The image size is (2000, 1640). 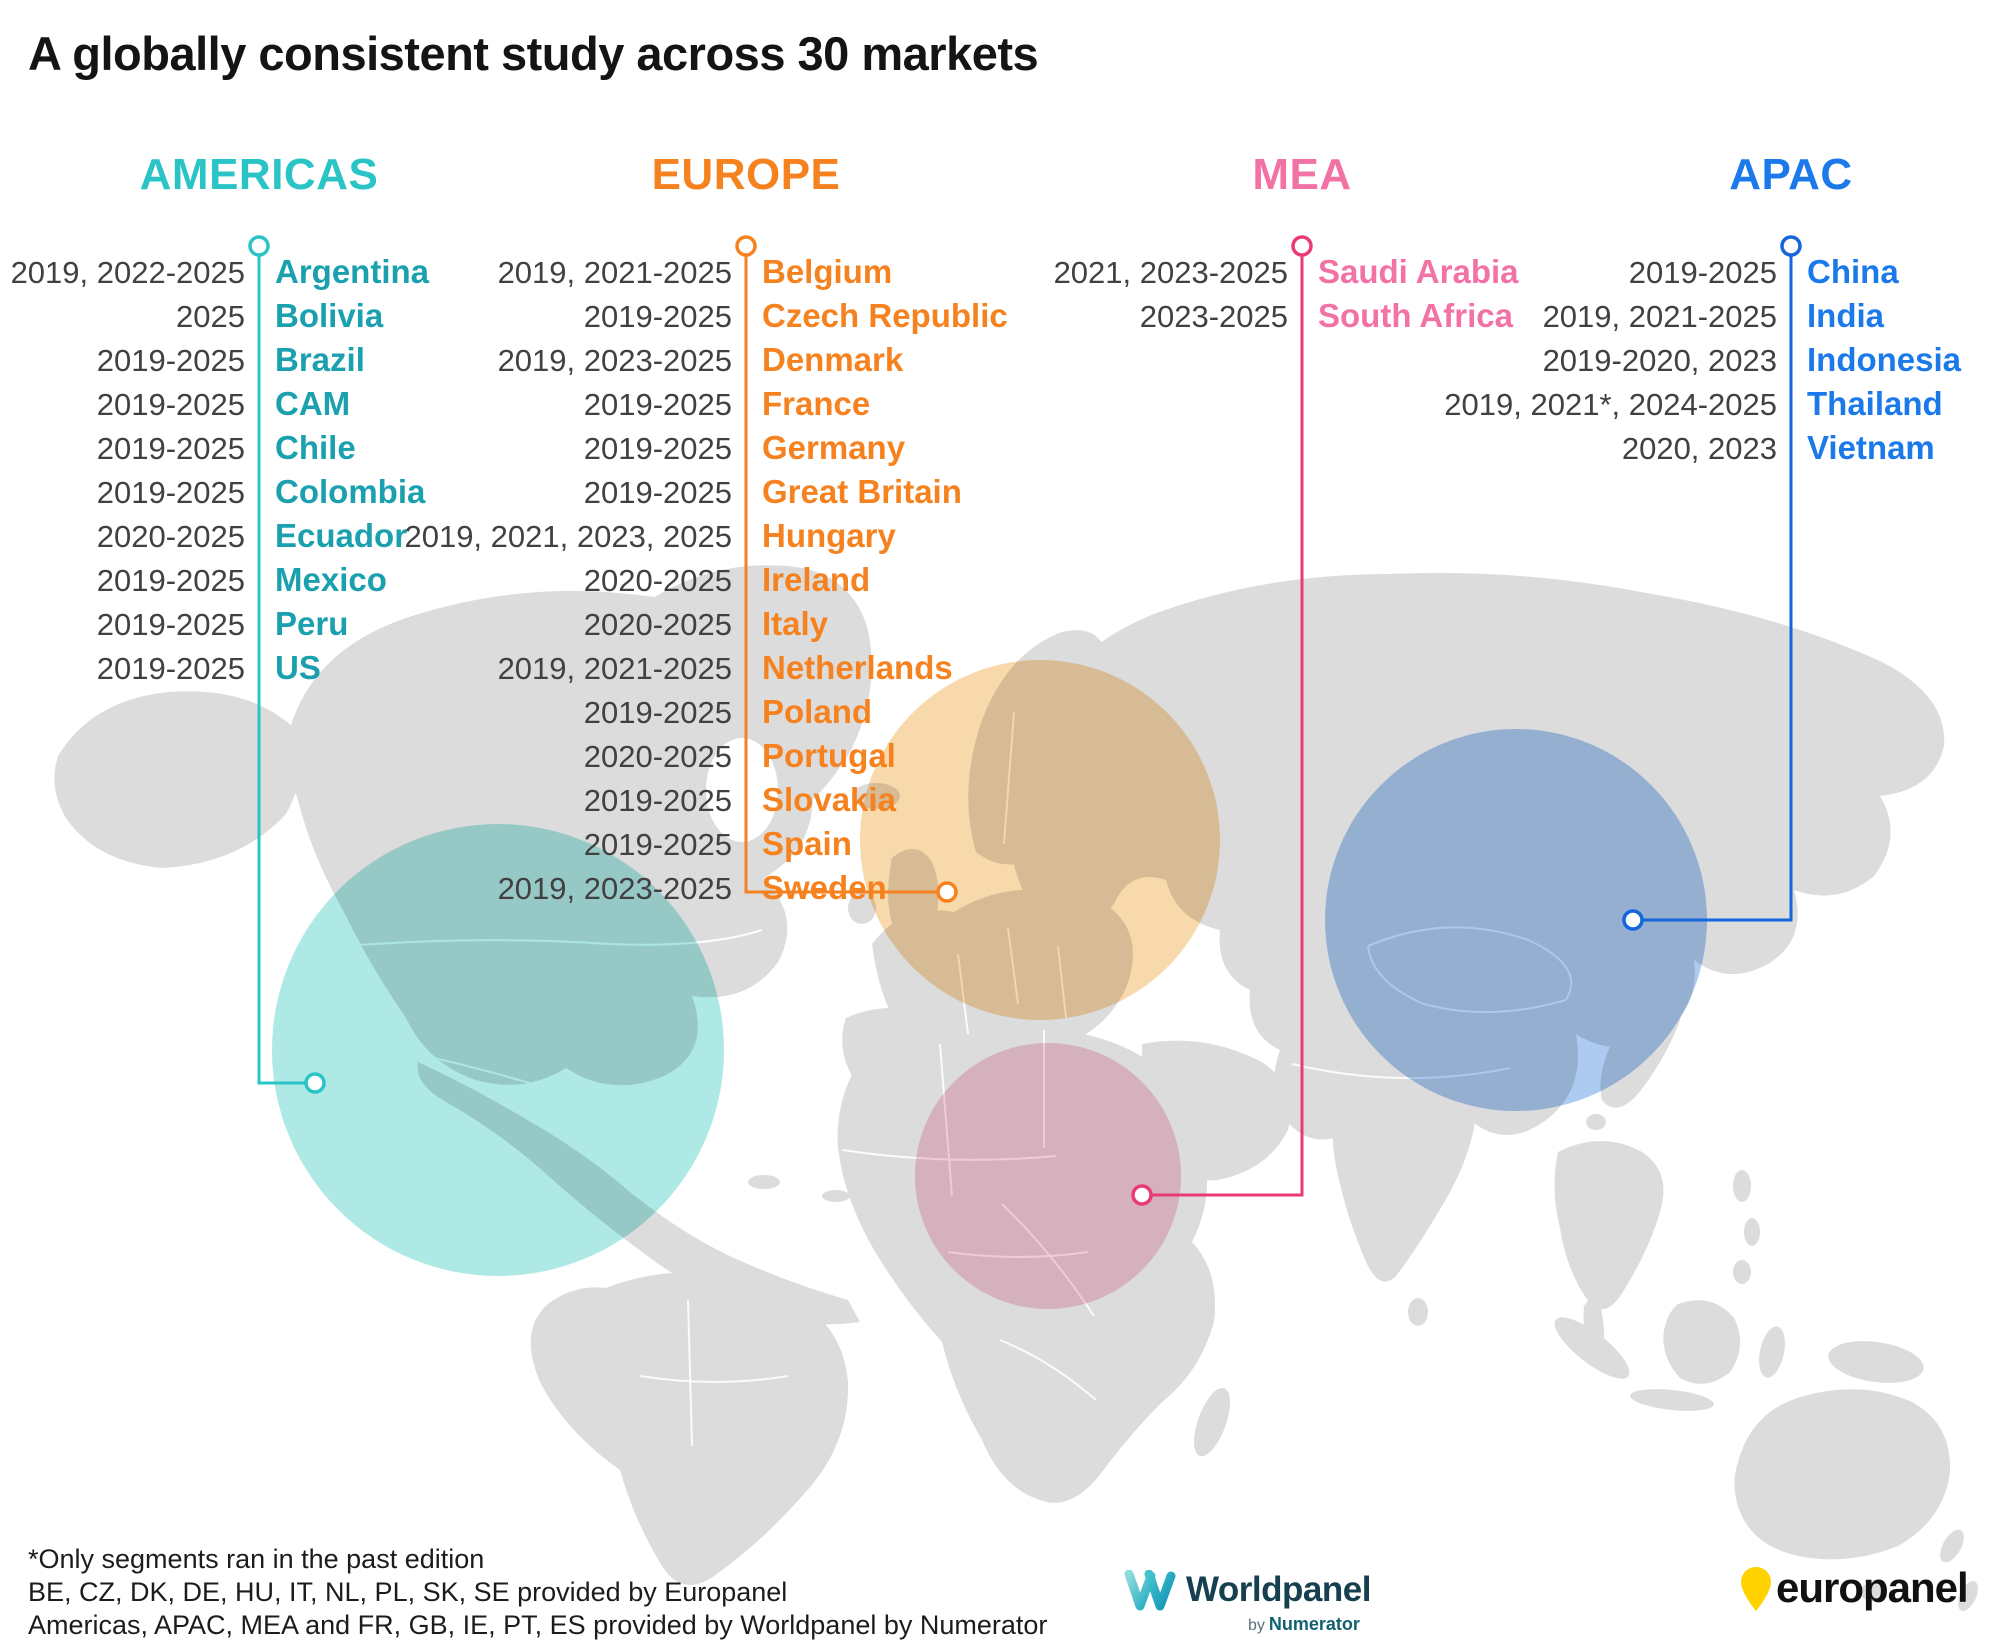 I want to click on market-row: 2019-2020, 2023 Indonesia, so click(x=1689, y=360).